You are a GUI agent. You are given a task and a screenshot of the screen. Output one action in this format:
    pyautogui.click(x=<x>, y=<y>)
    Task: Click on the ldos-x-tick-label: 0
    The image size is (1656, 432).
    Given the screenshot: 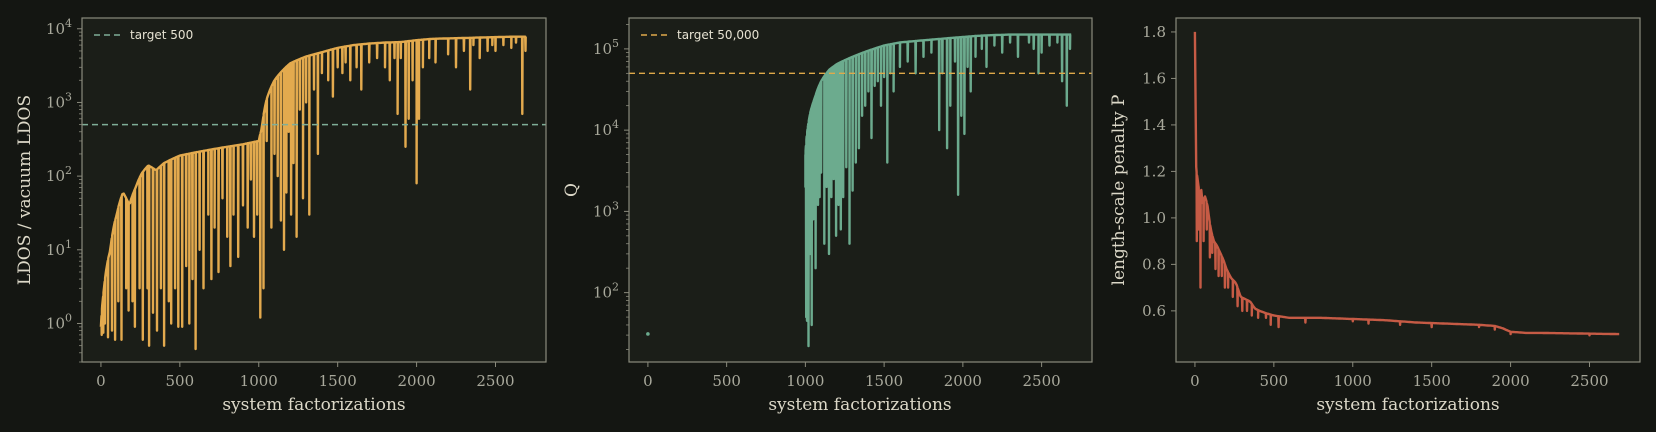 What is the action you would take?
    pyautogui.click(x=101, y=381)
    